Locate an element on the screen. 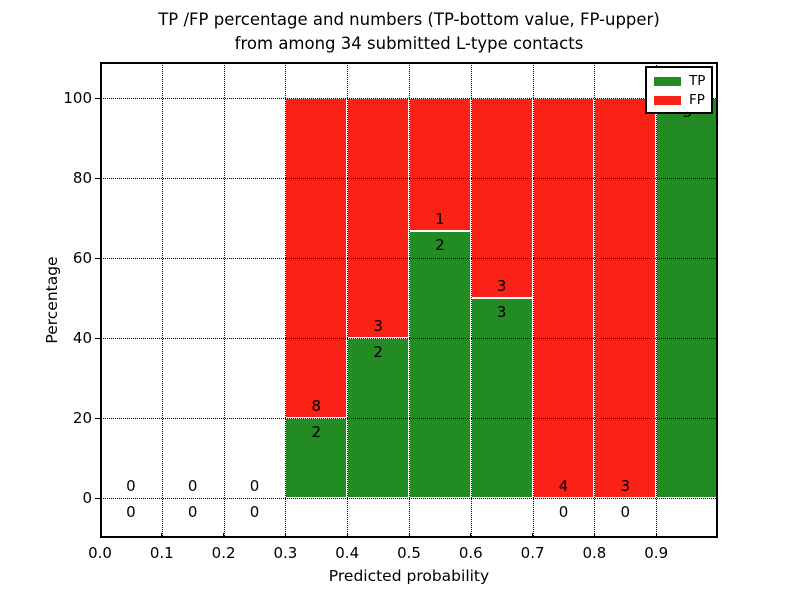 This screenshot has height=600, width=800. y-tick-label: 60 is located at coordinates (82, 258).